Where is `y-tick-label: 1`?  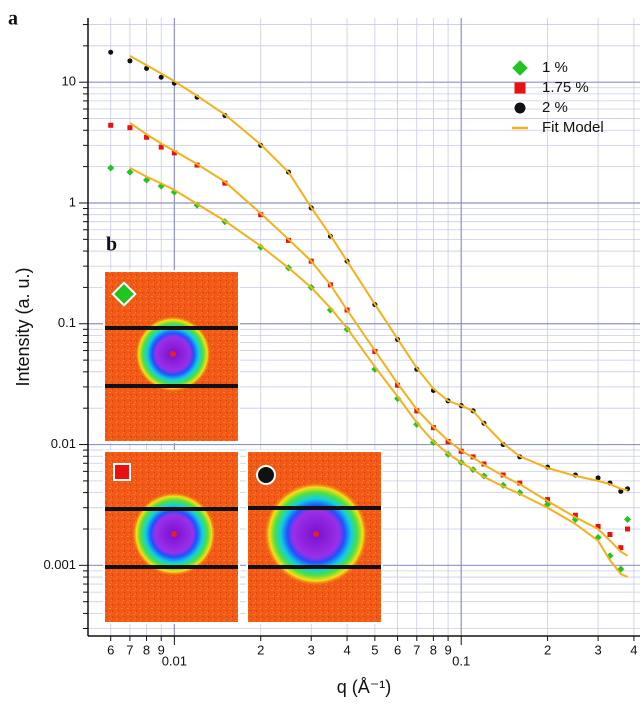 y-tick-label: 1 is located at coordinates (72, 201).